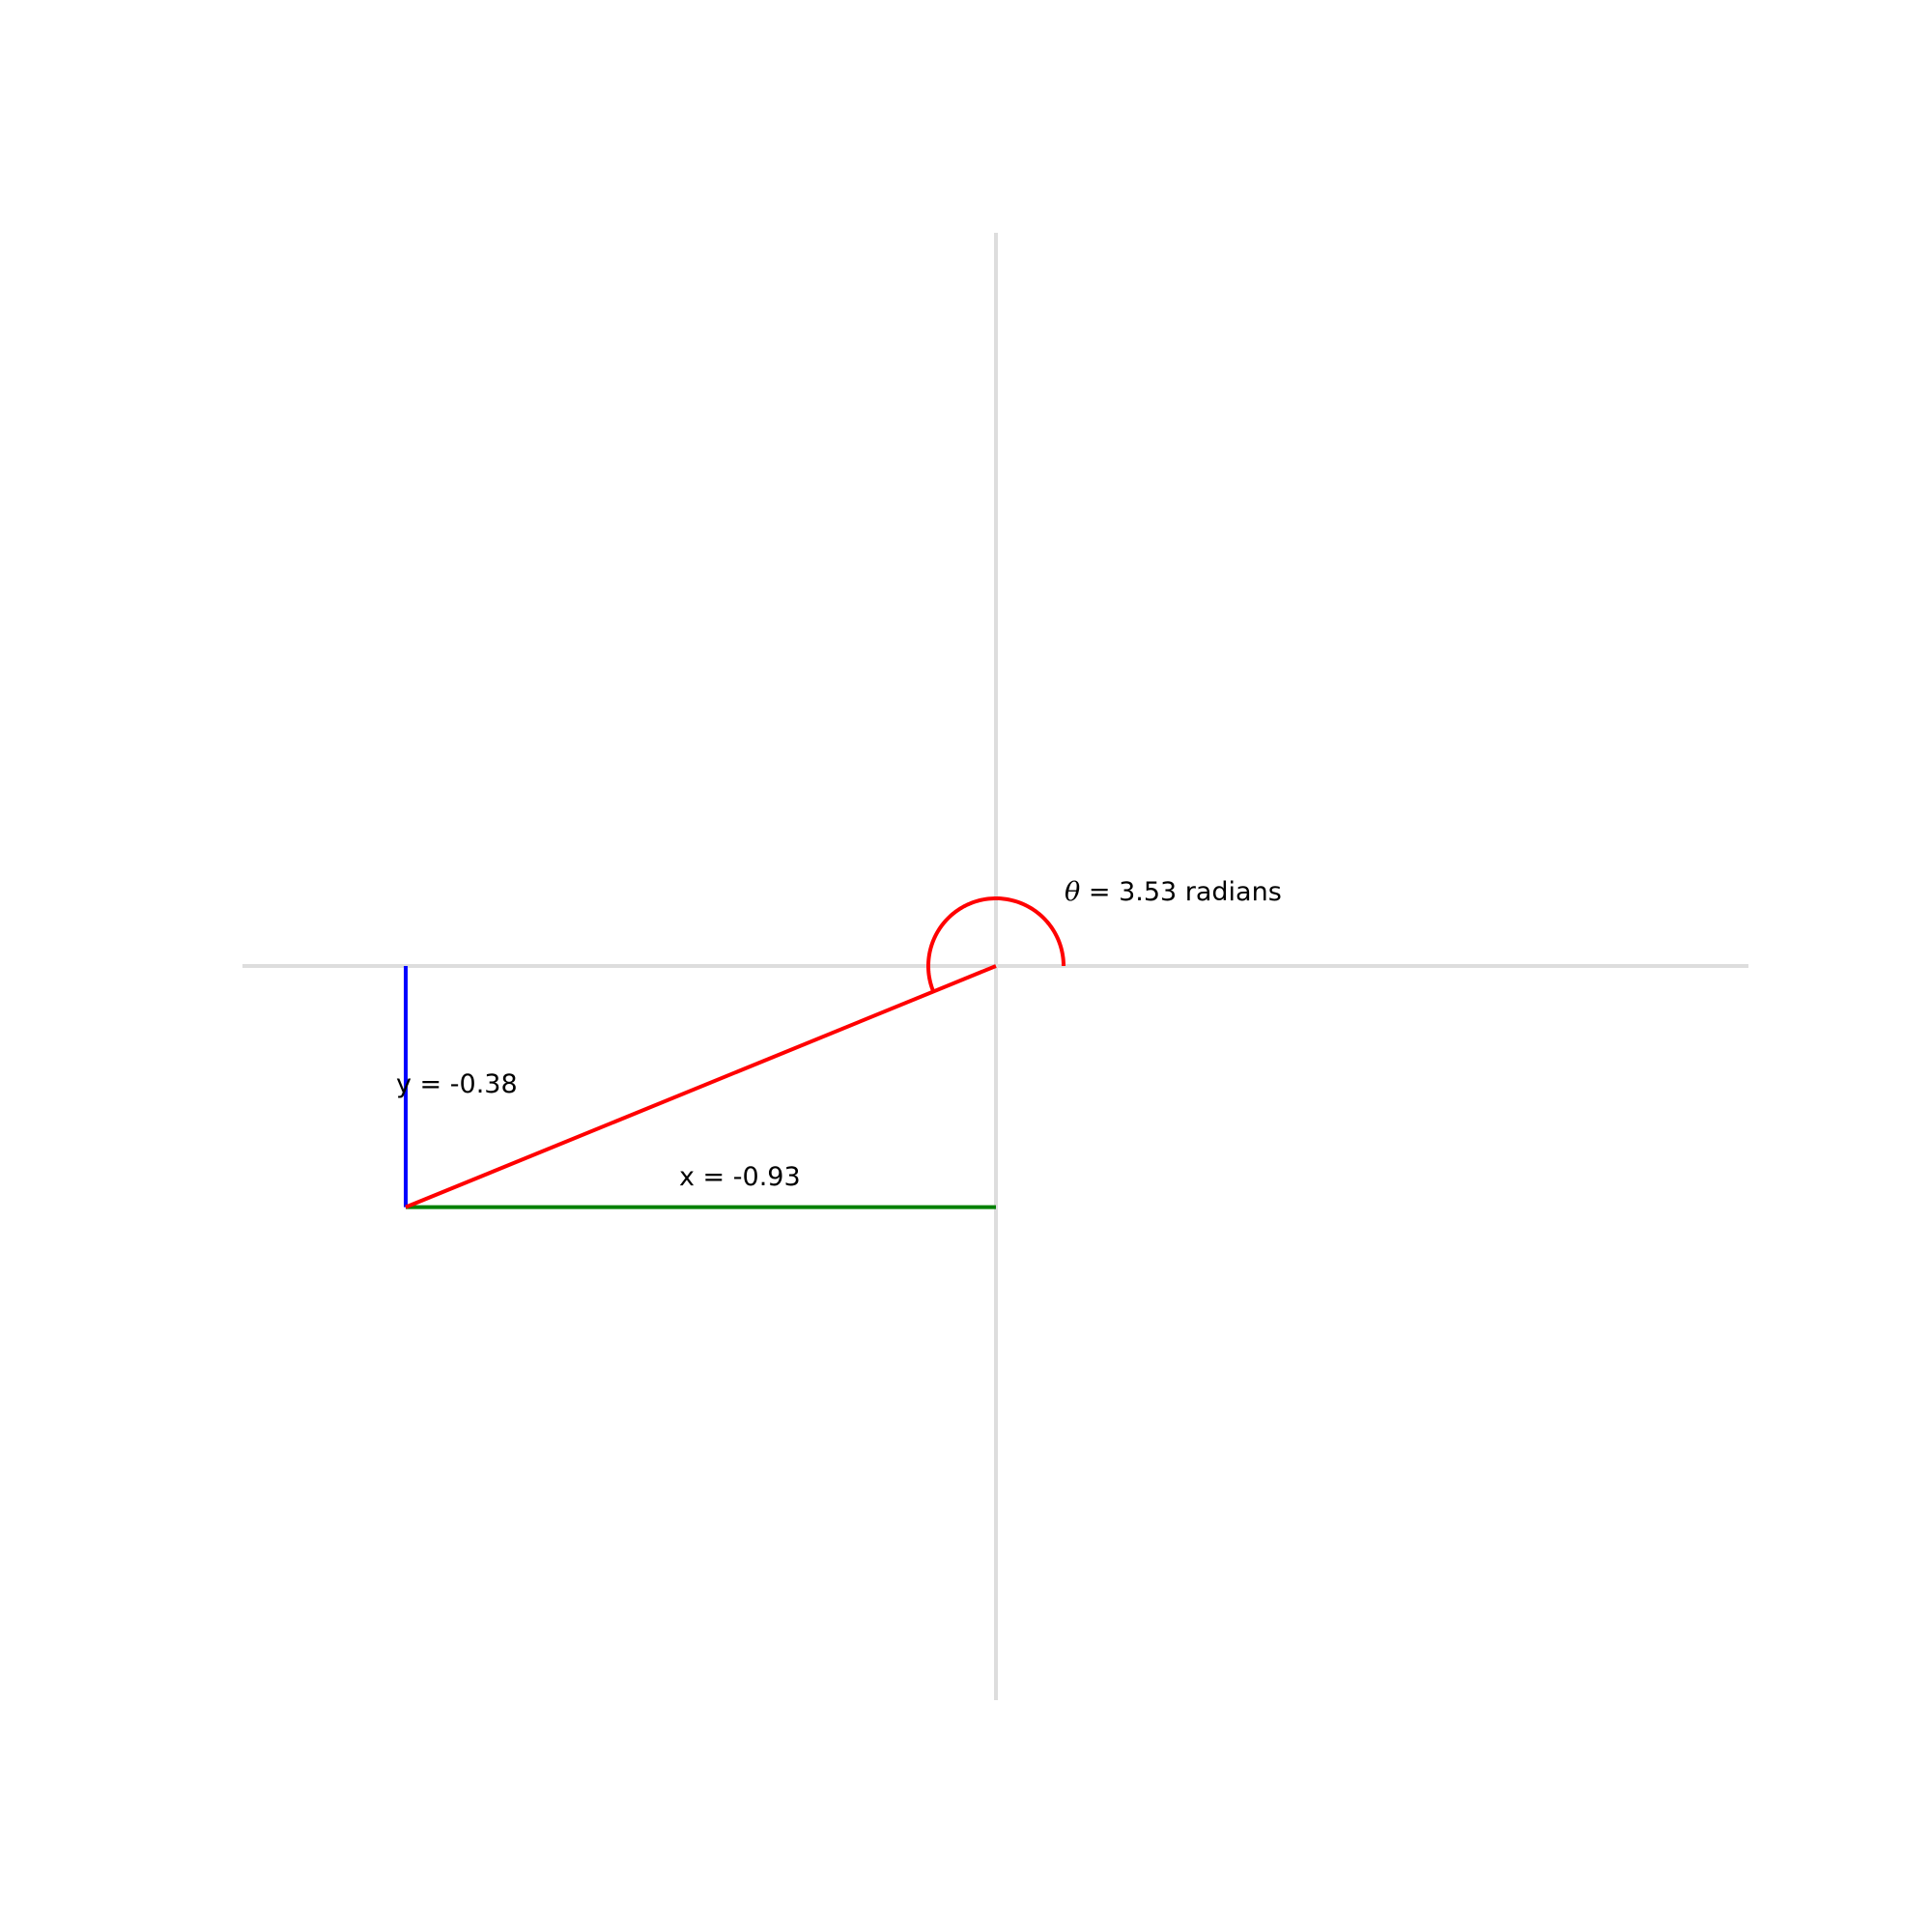 The width and height of the screenshot is (1932, 1932). What do you see at coordinates (740, 1177) in the screenshot?
I see `x-value-label: x = -0.93` at bounding box center [740, 1177].